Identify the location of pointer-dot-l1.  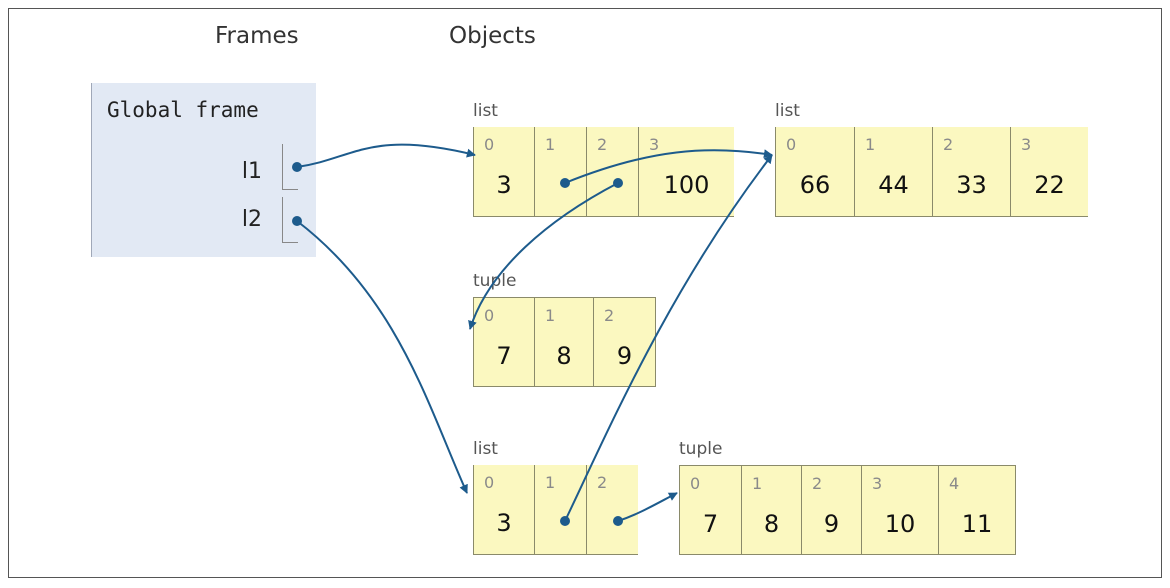
(297, 167).